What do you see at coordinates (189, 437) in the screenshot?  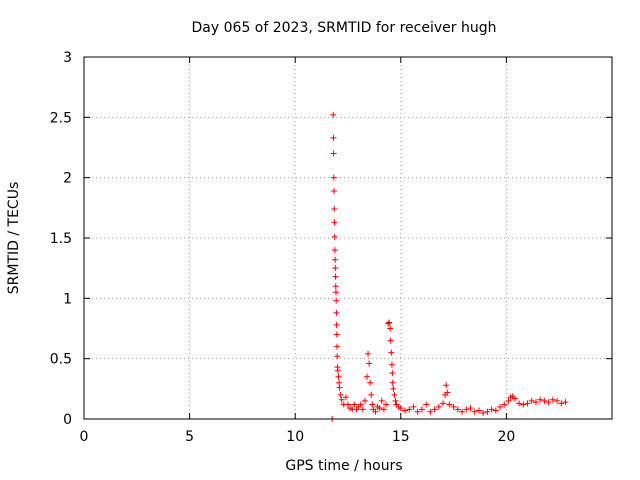 I see `x-tick-label: 5` at bounding box center [189, 437].